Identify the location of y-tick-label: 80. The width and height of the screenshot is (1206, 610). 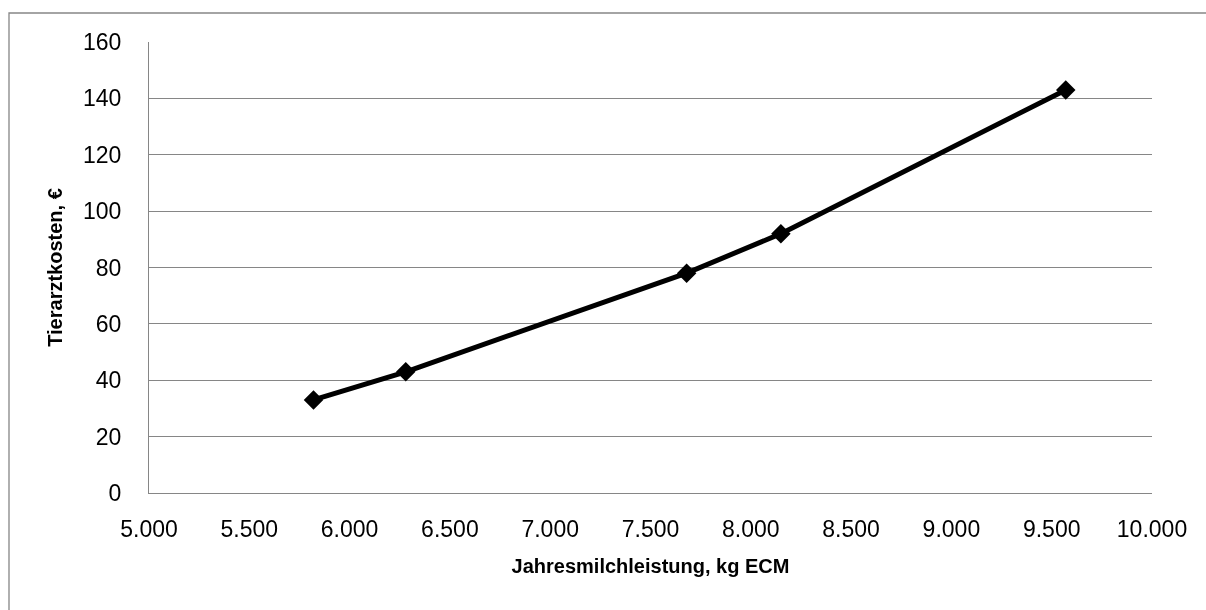
(108, 267).